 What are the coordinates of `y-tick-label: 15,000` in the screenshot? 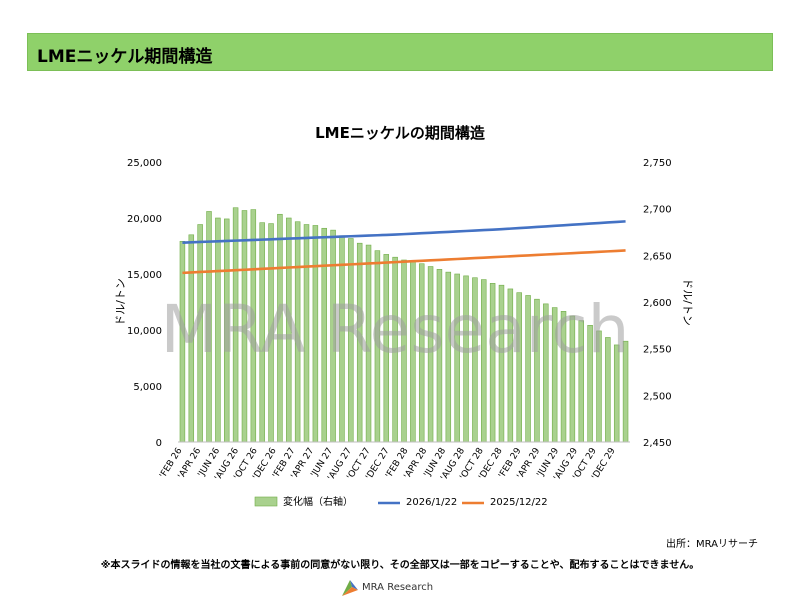 It's located at (144, 275).